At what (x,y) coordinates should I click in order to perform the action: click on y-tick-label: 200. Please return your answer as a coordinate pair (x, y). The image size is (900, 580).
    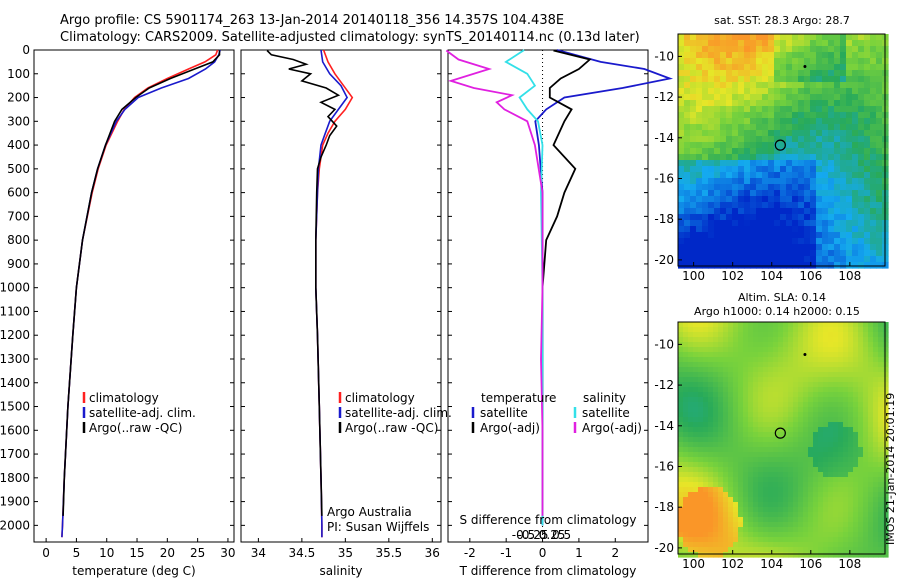
    Looking at the image, I should click on (18, 98).